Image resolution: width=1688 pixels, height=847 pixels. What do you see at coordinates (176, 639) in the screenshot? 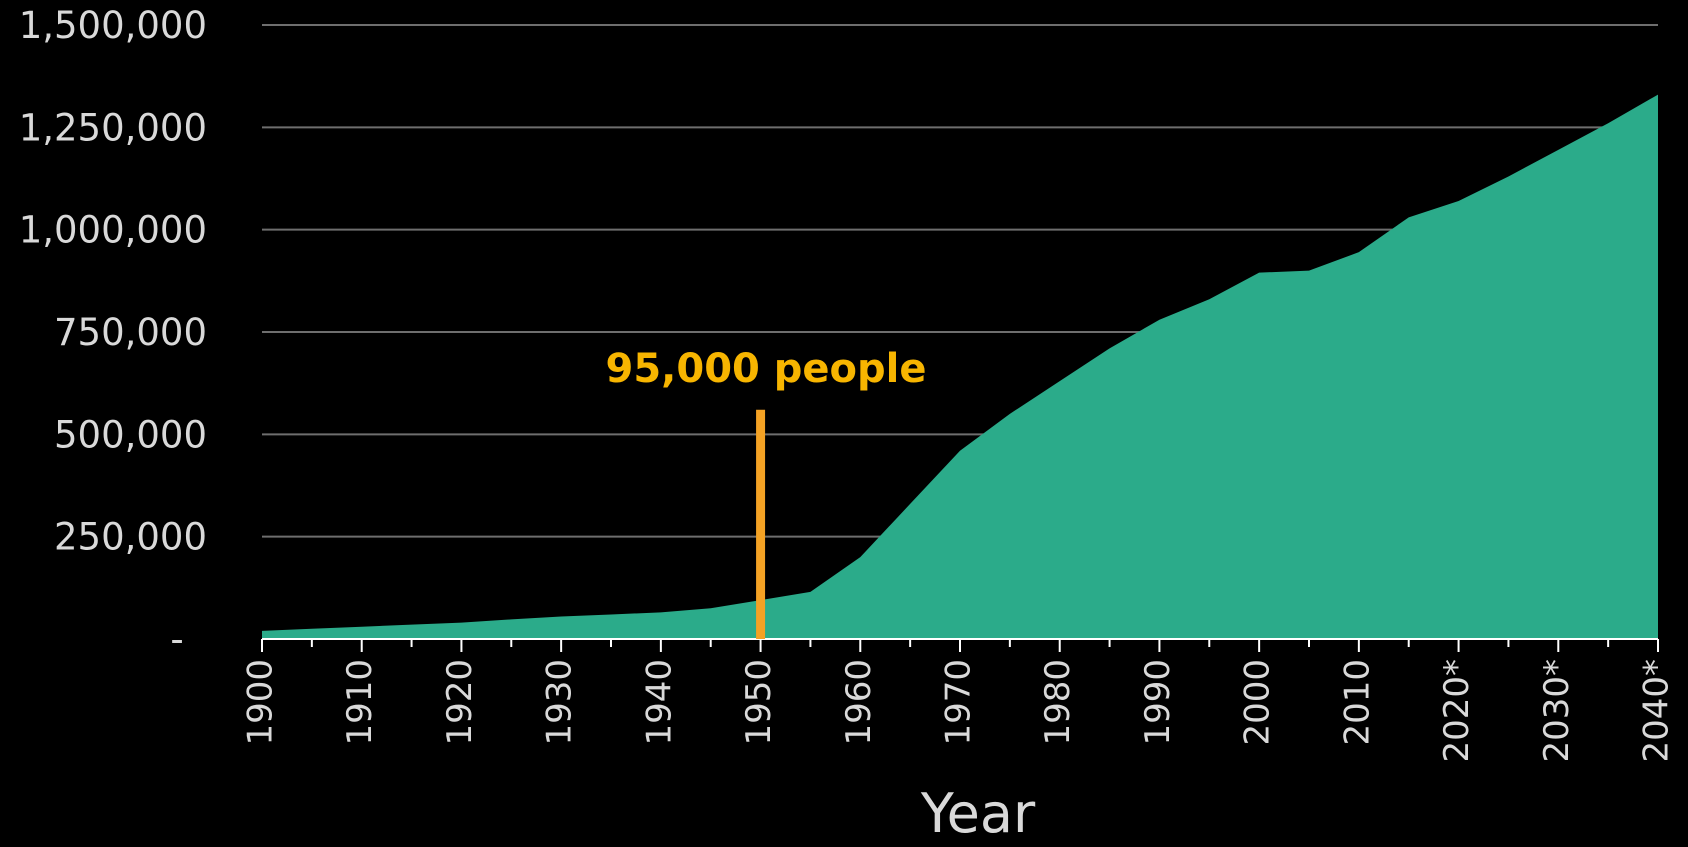
I see `y-tick-label: -` at bounding box center [176, 639].